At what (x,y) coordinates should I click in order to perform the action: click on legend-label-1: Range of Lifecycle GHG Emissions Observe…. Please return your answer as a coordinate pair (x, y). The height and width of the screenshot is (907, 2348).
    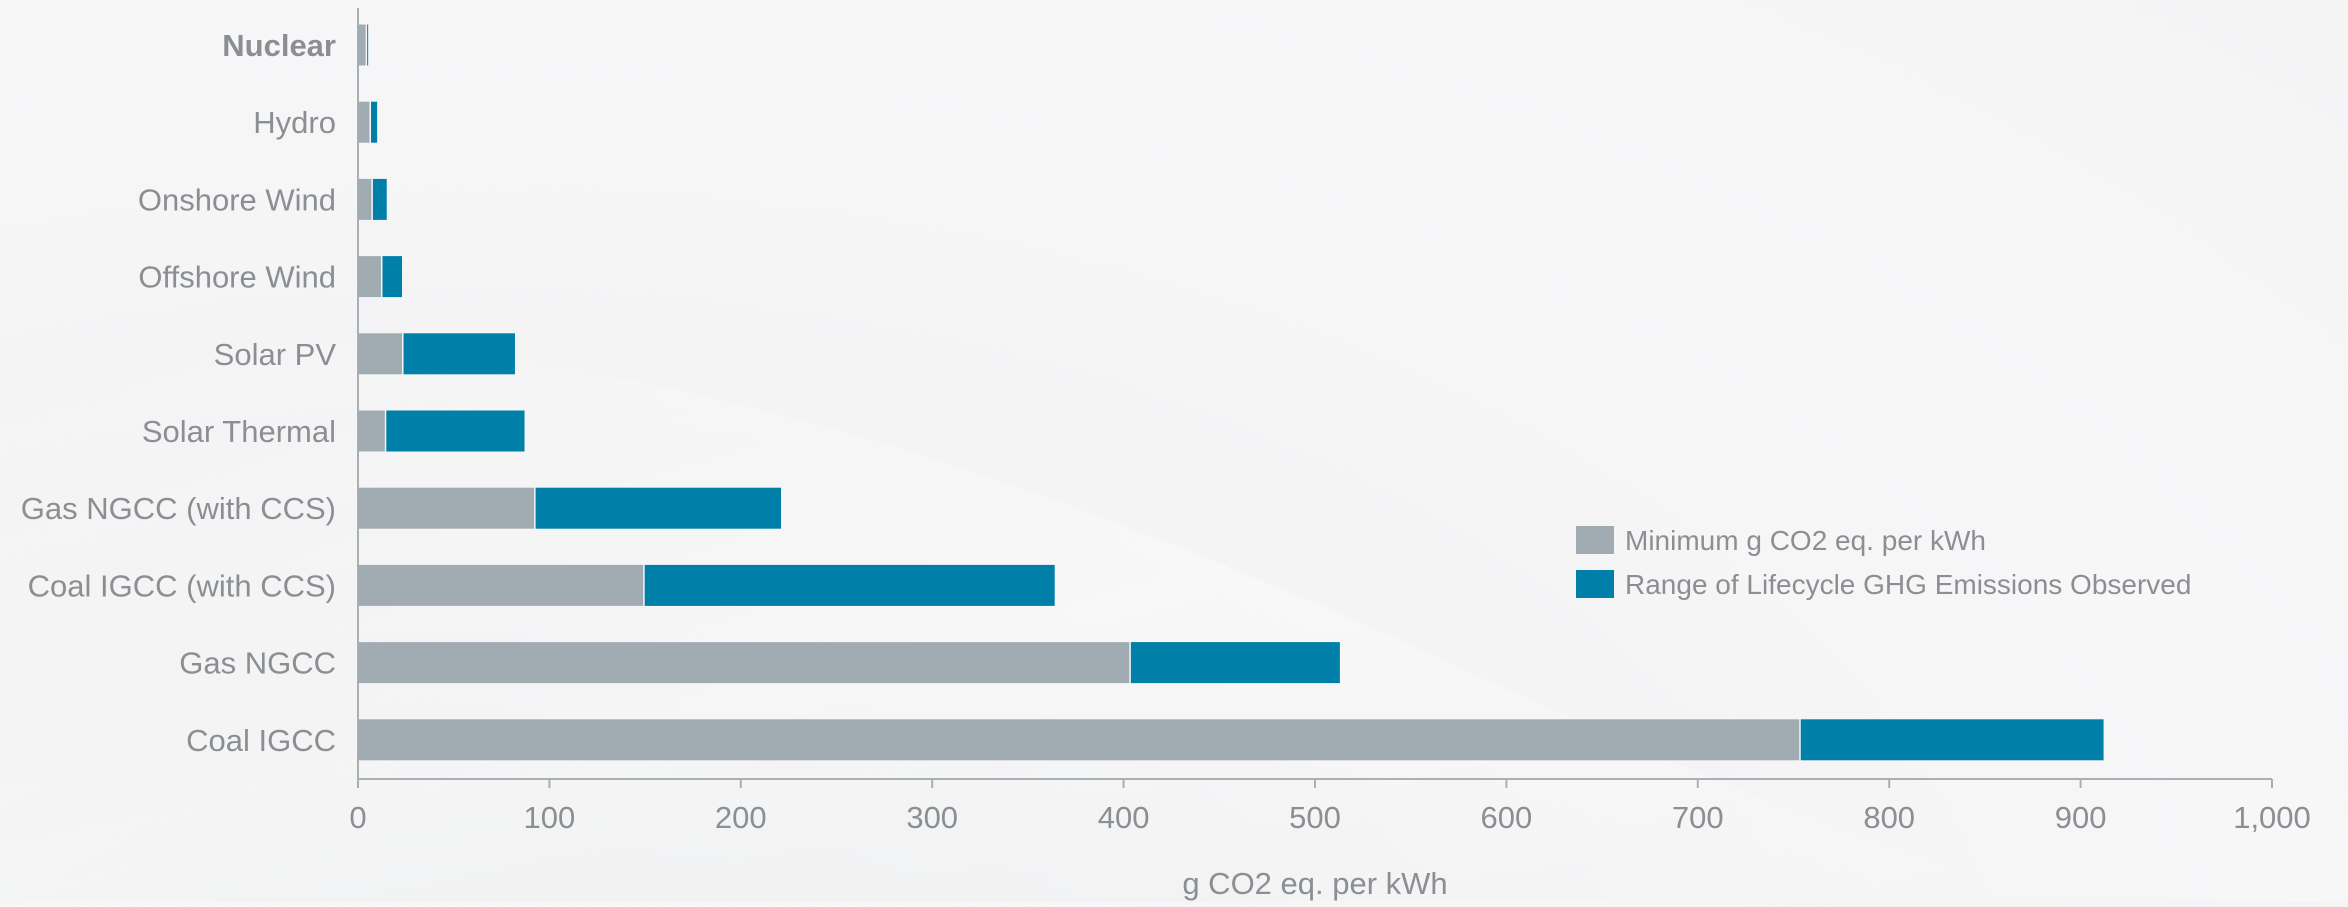
    Looking at the image, I should click on (1908, 584).